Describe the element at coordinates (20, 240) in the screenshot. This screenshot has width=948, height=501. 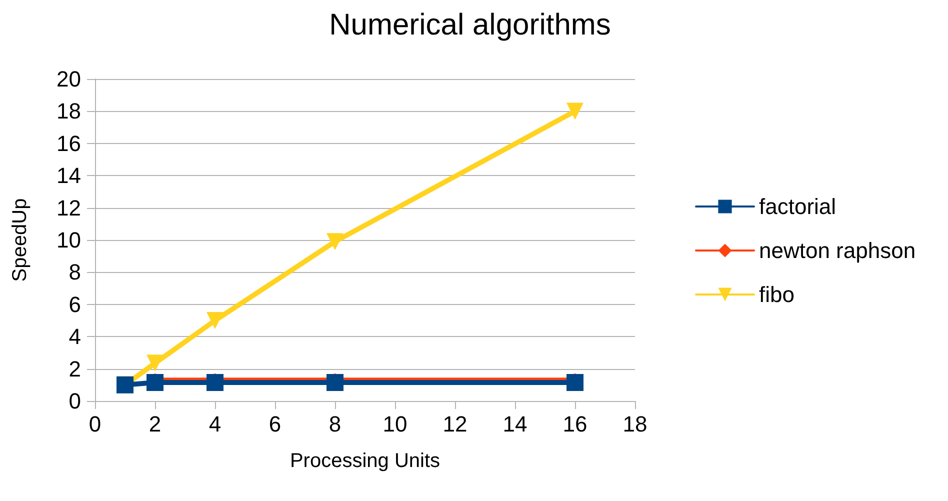
I see `y-axis-title: SpeedUp` at that location.